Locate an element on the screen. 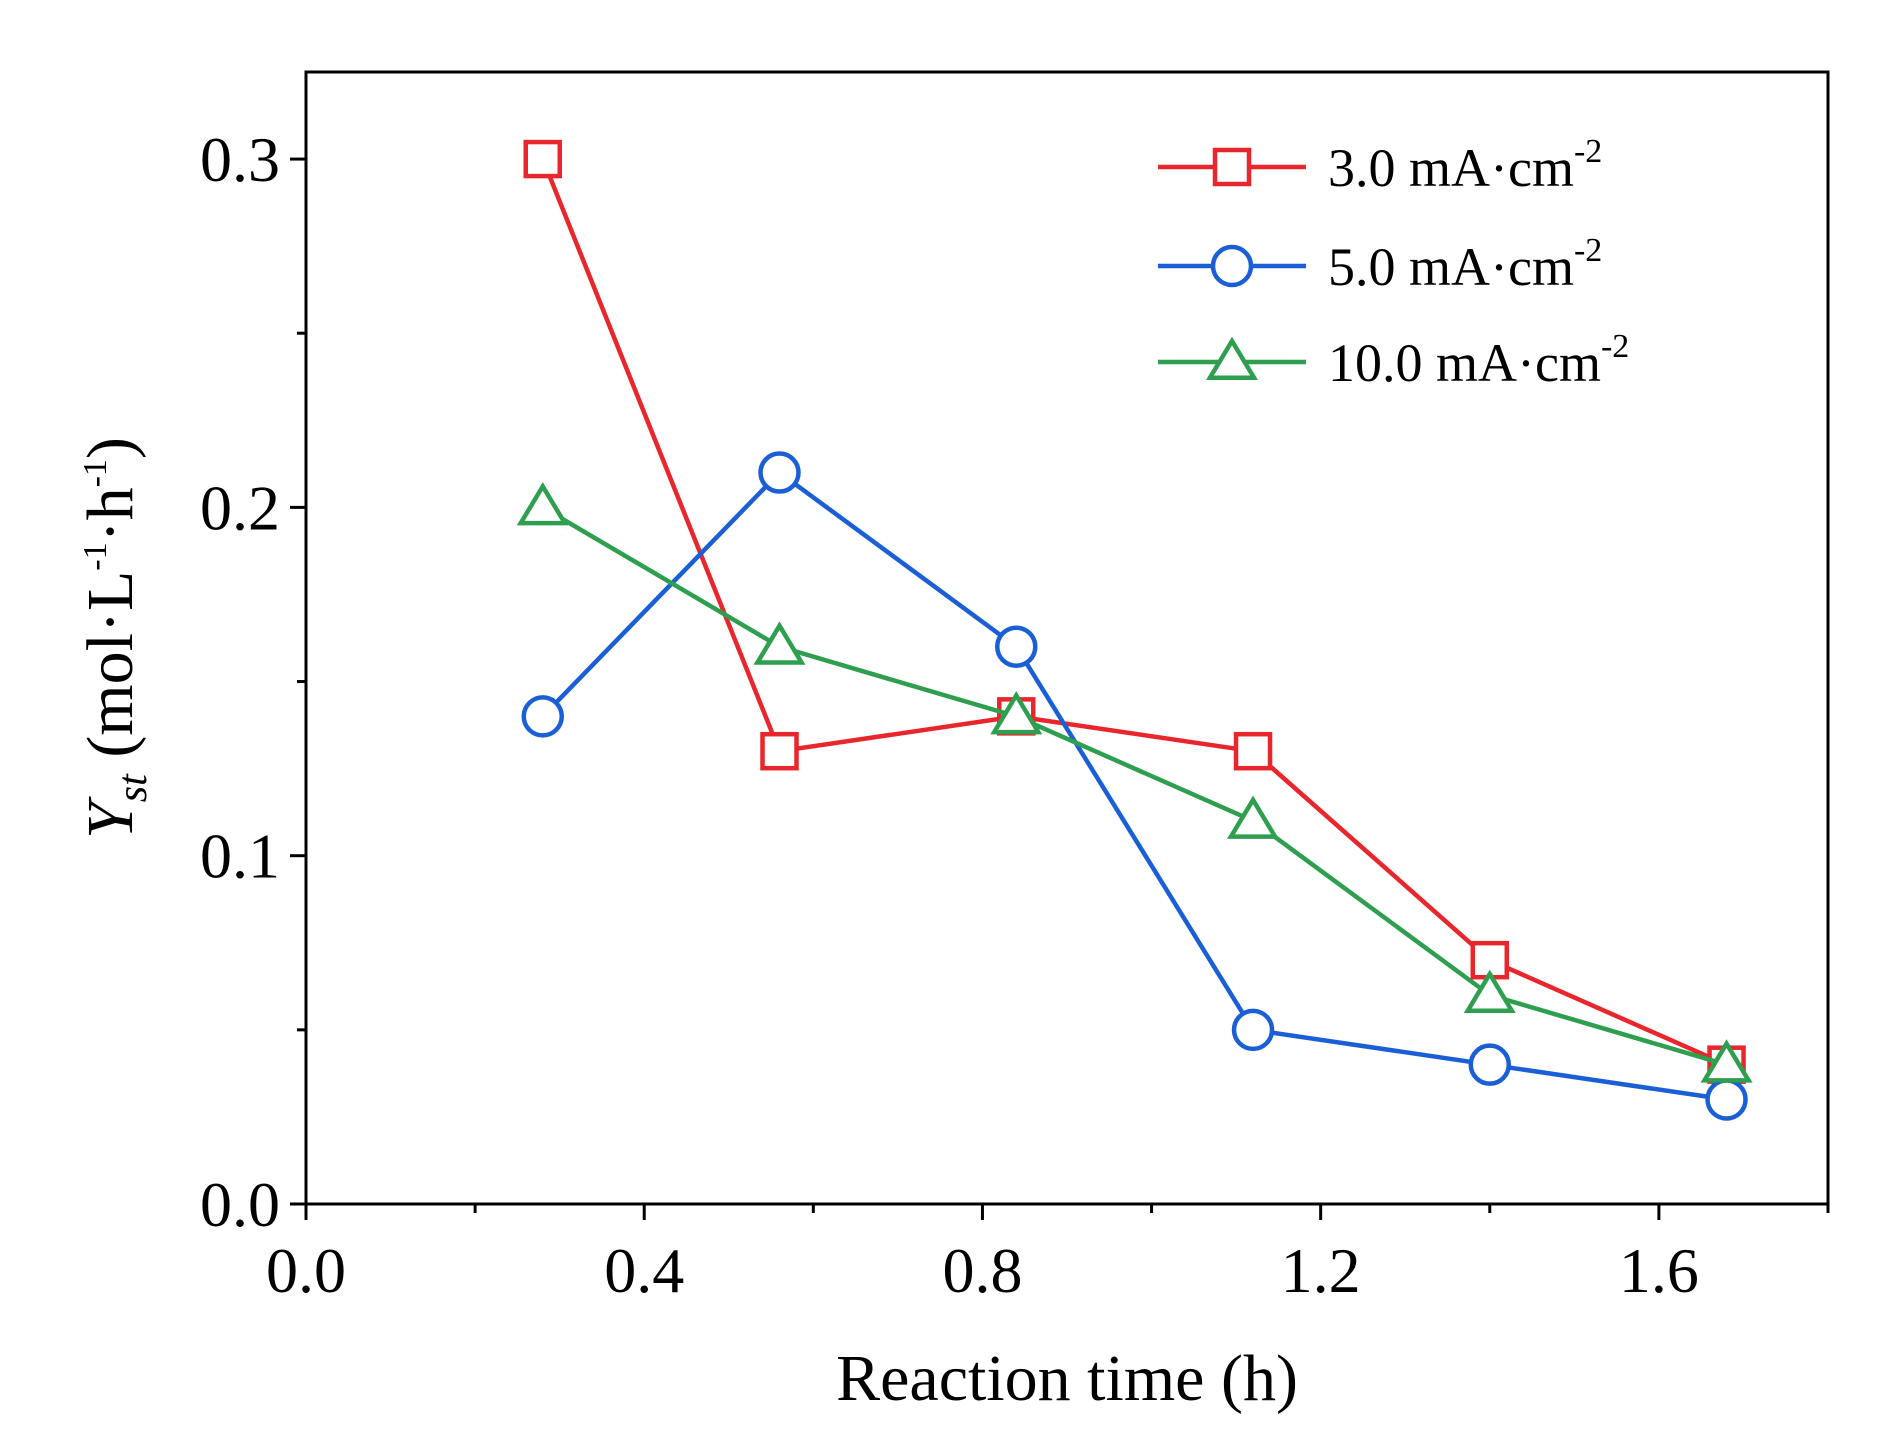 The image size is (1884, 1449). y-axis-unit-mid: ·h is located at coordinates (110, 514).